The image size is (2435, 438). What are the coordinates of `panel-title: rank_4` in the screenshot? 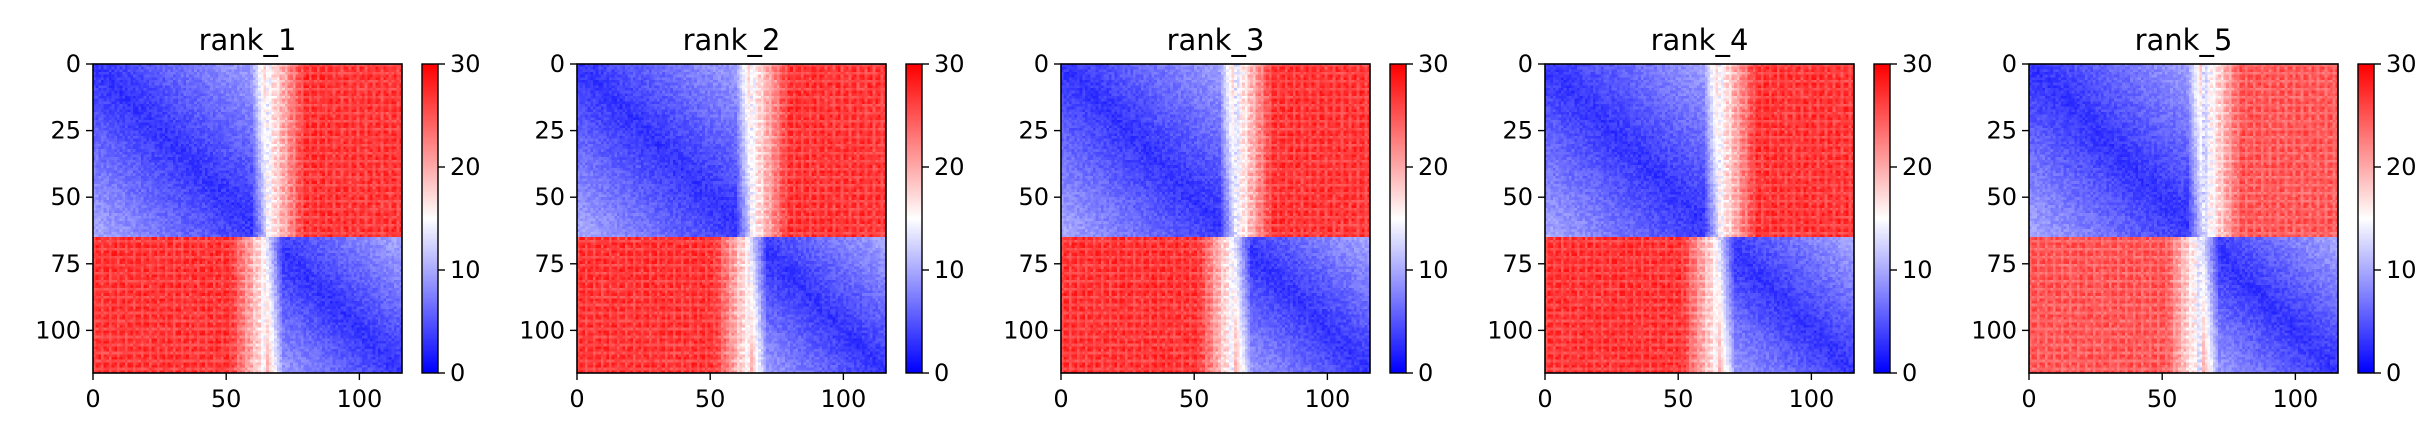 It's located at (1700, 40).